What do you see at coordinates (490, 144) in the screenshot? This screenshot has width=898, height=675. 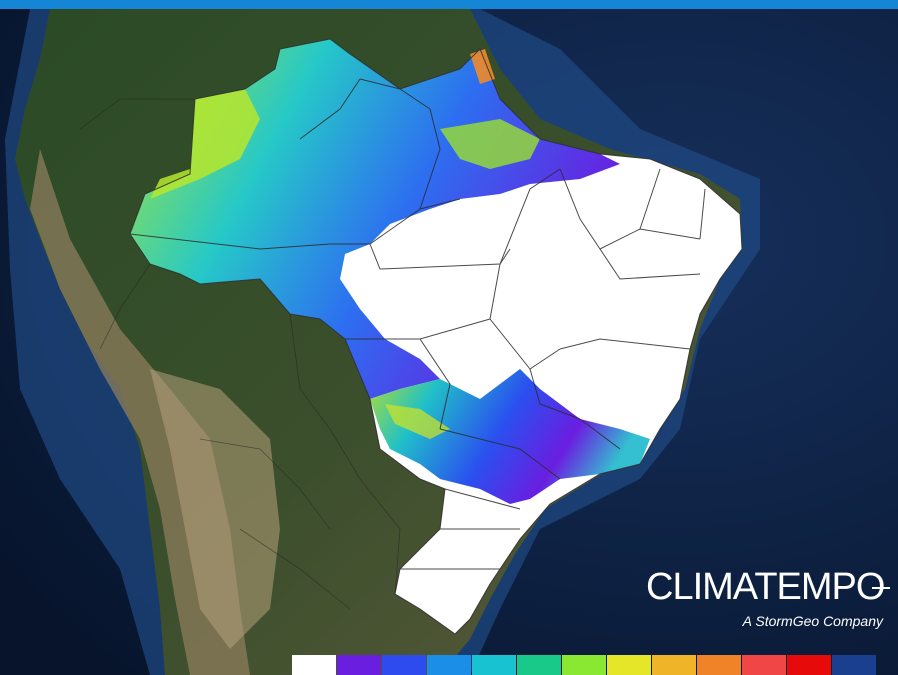 I see `rain-core-north-coast` at bounding box center [490, 144].